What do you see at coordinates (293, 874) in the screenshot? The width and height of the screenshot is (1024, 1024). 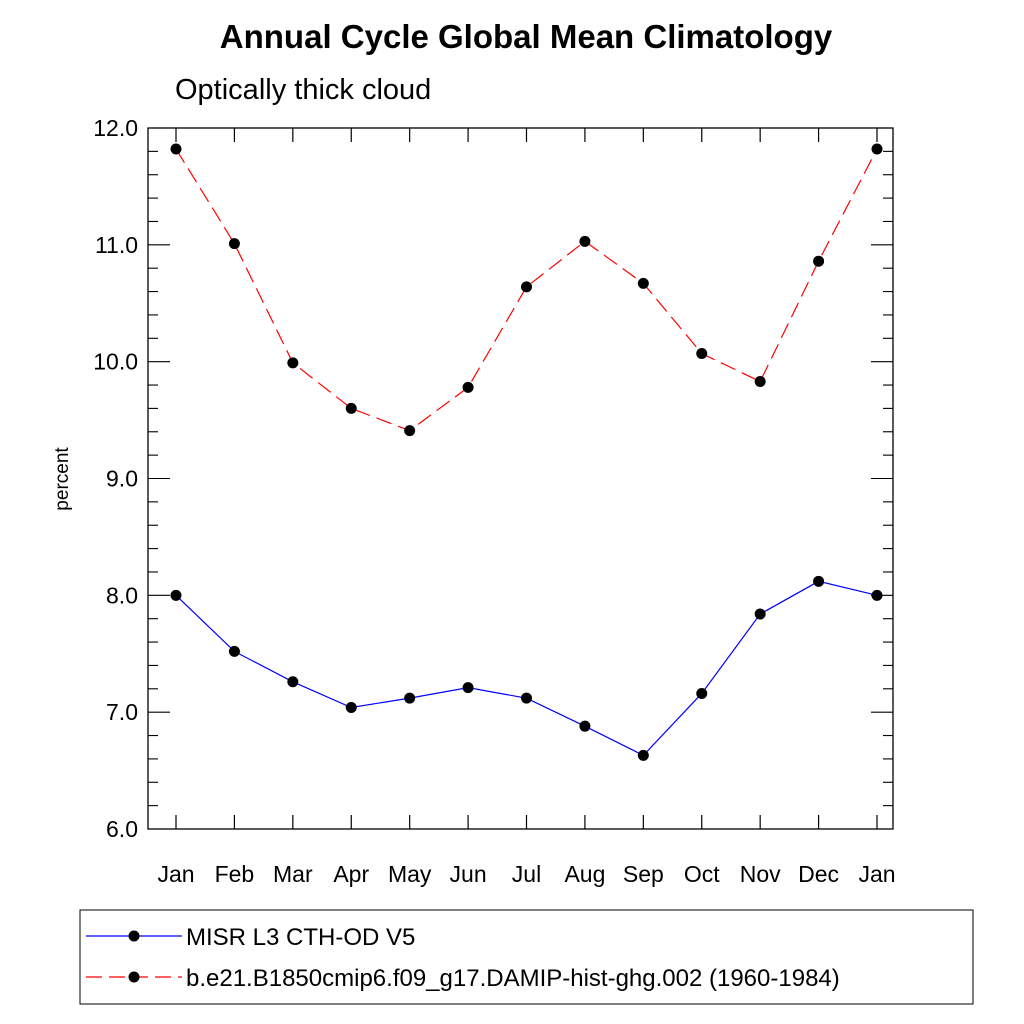 I see `x-tick-label: Mar` at bounding box center [293, 874].